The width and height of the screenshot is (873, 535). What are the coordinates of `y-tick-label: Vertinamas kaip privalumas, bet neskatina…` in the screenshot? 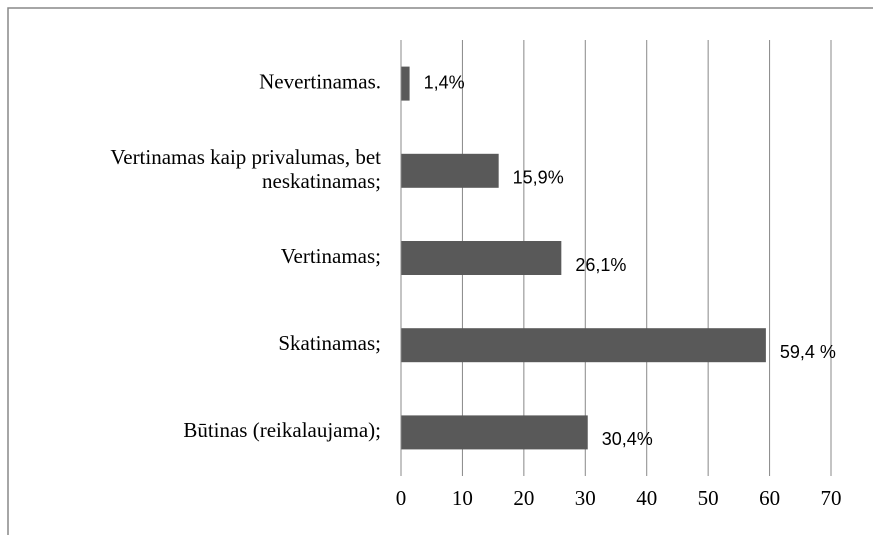 It's located at (245, 169).